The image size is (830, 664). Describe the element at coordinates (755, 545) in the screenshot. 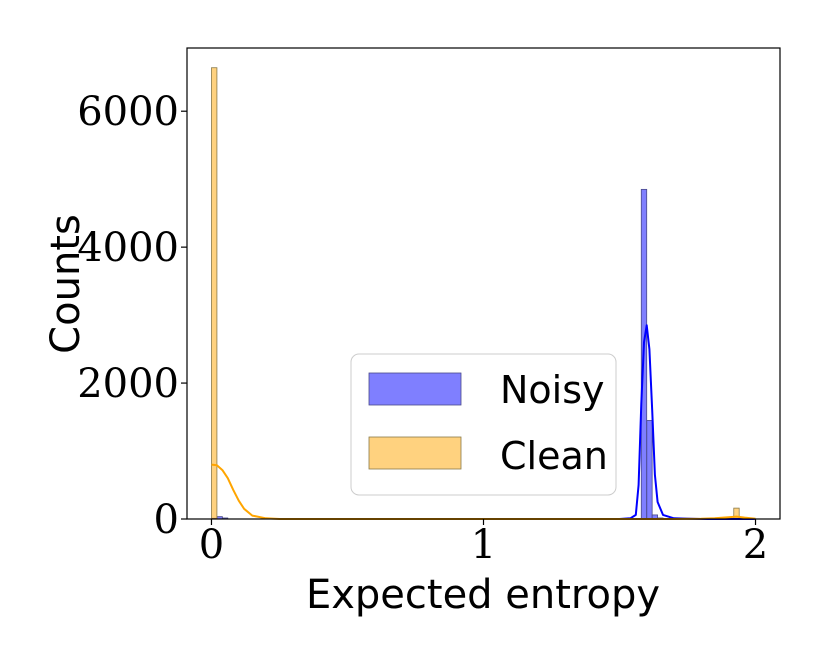

I see `x-tick-label-2: 2` at that location.